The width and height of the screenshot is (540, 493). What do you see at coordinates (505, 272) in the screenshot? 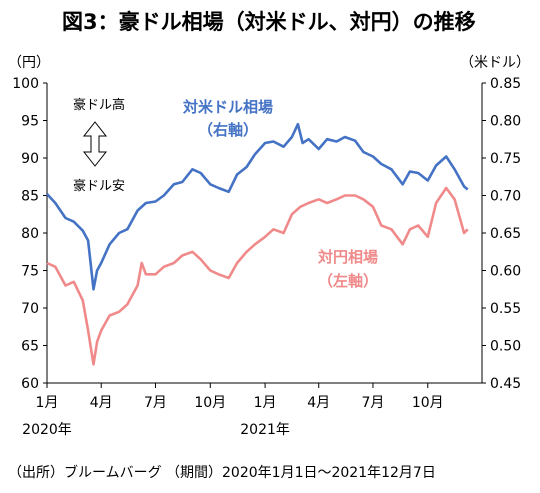
I see `right-tick-label: 0.60` at bounding box center [505, 272].